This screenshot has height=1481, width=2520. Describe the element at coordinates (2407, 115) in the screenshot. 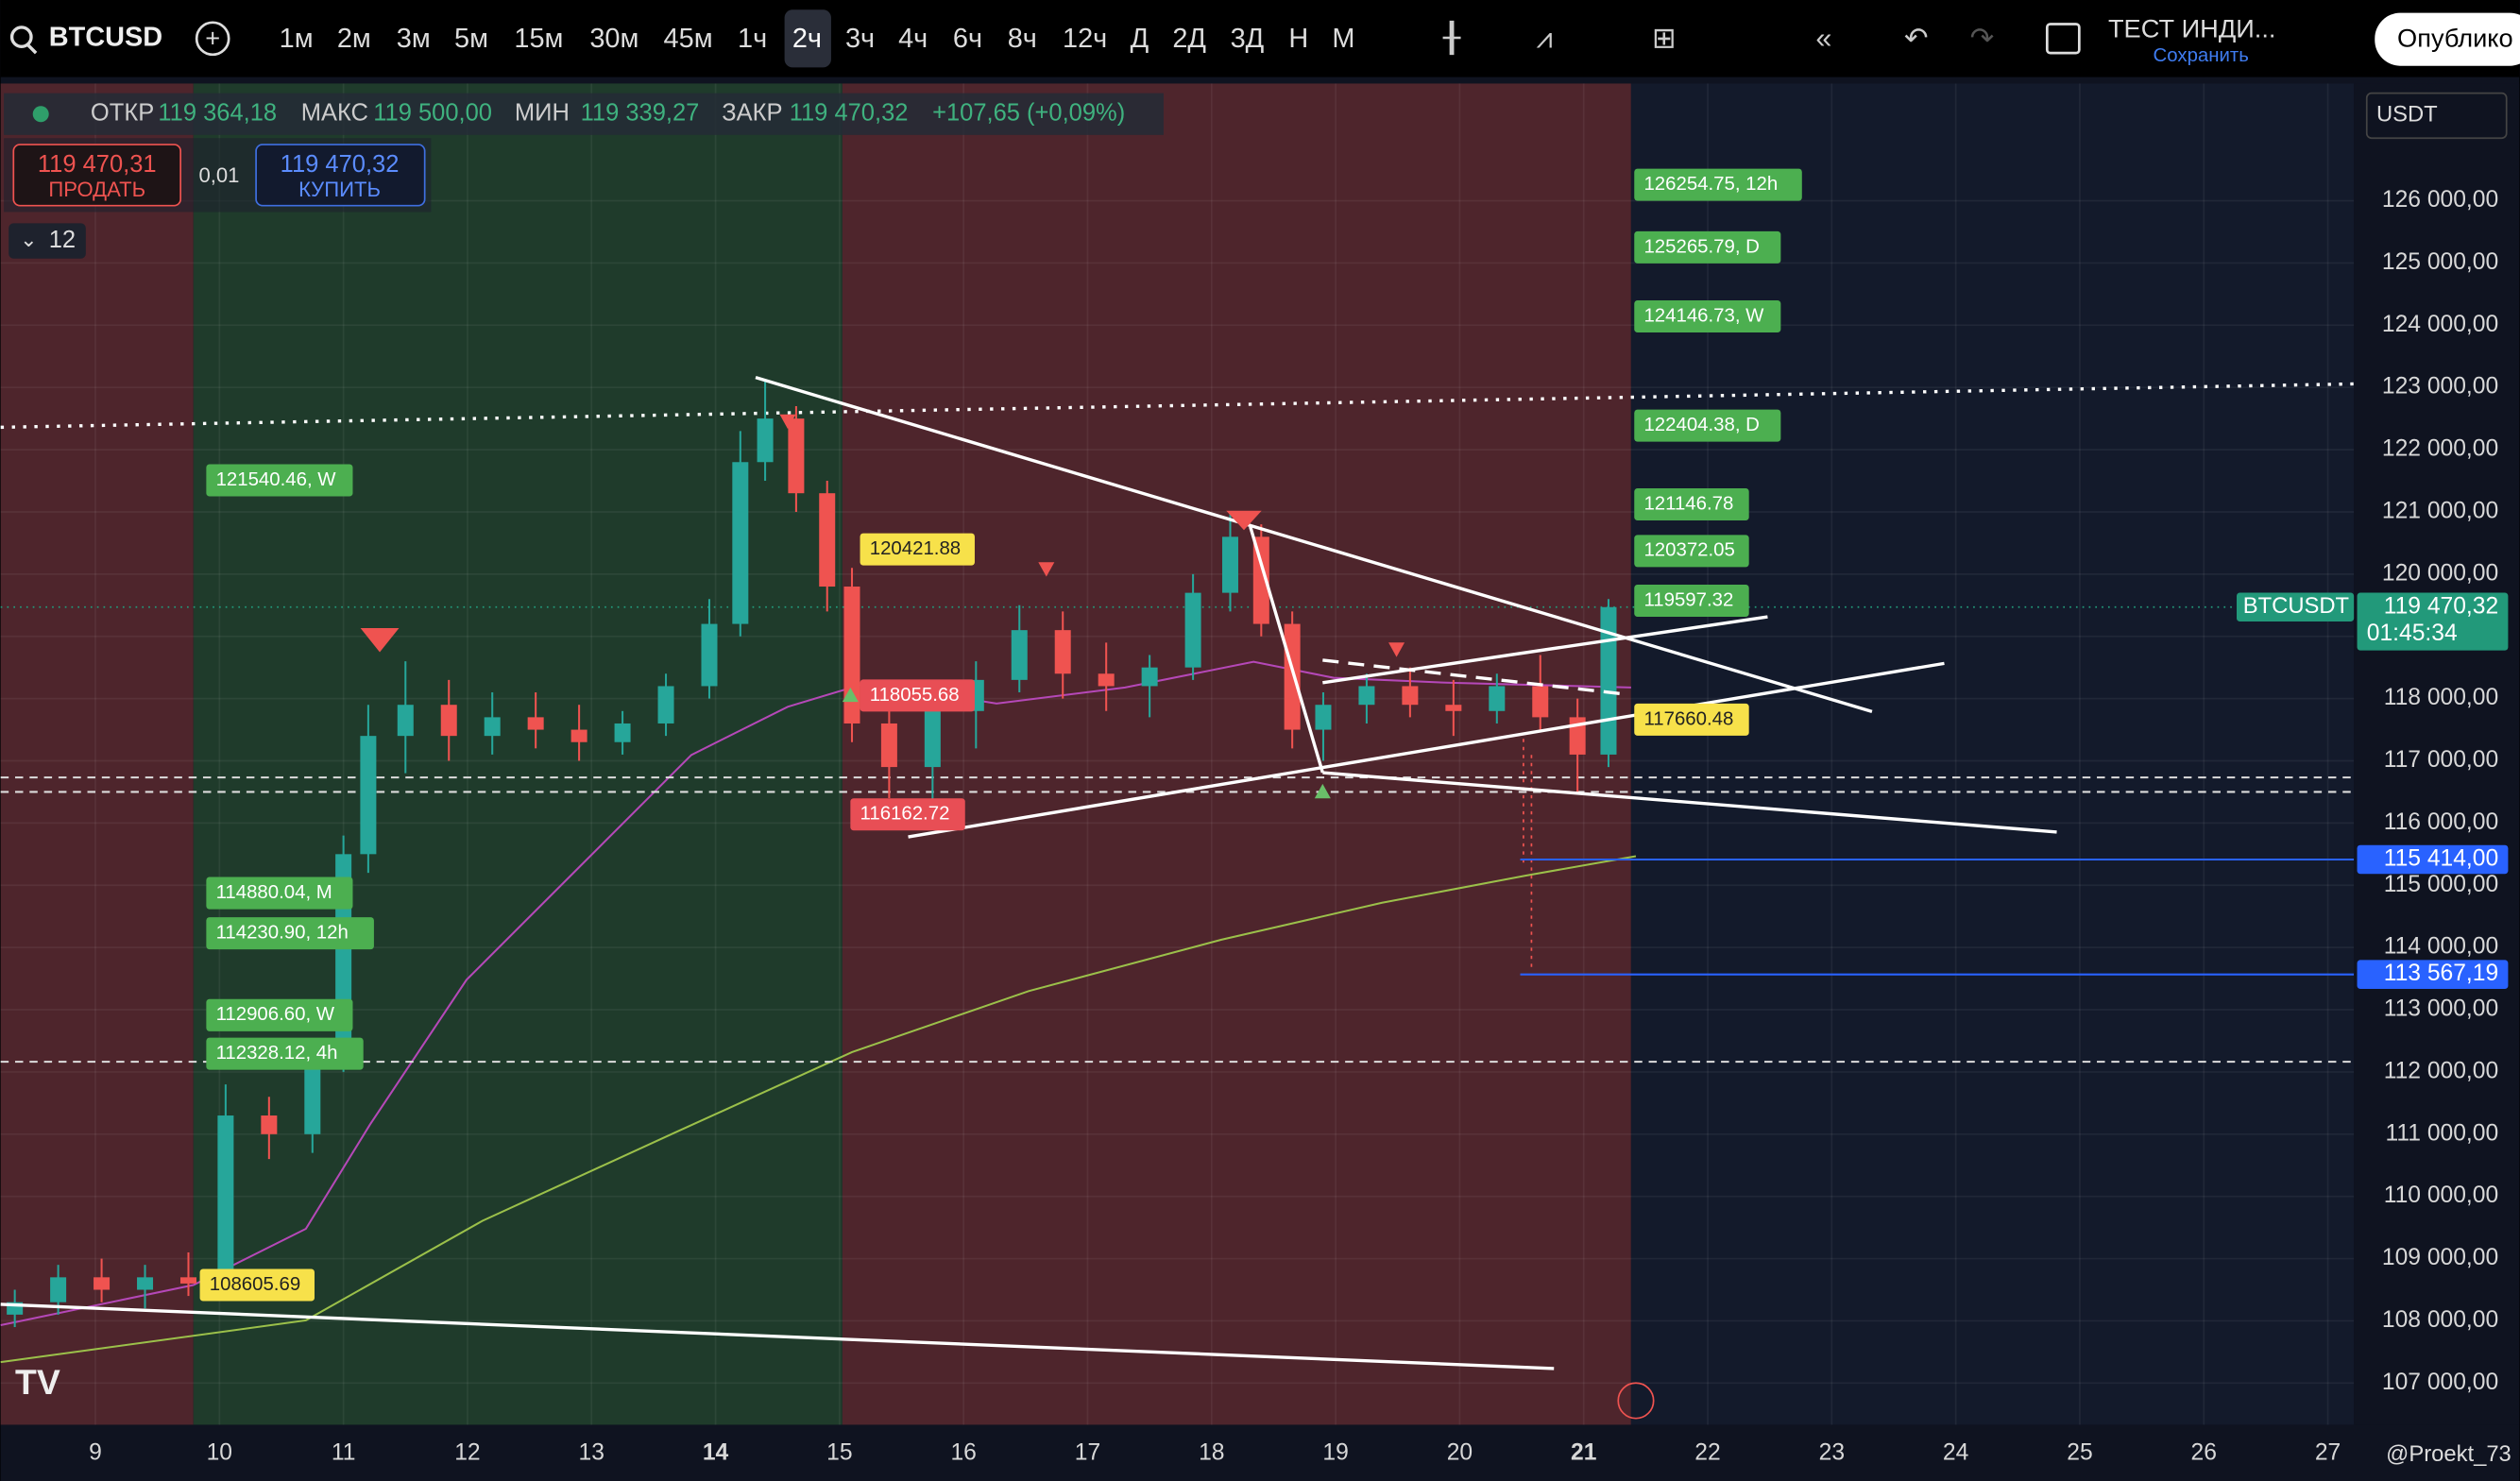

I see `currency: USDT` at that location.